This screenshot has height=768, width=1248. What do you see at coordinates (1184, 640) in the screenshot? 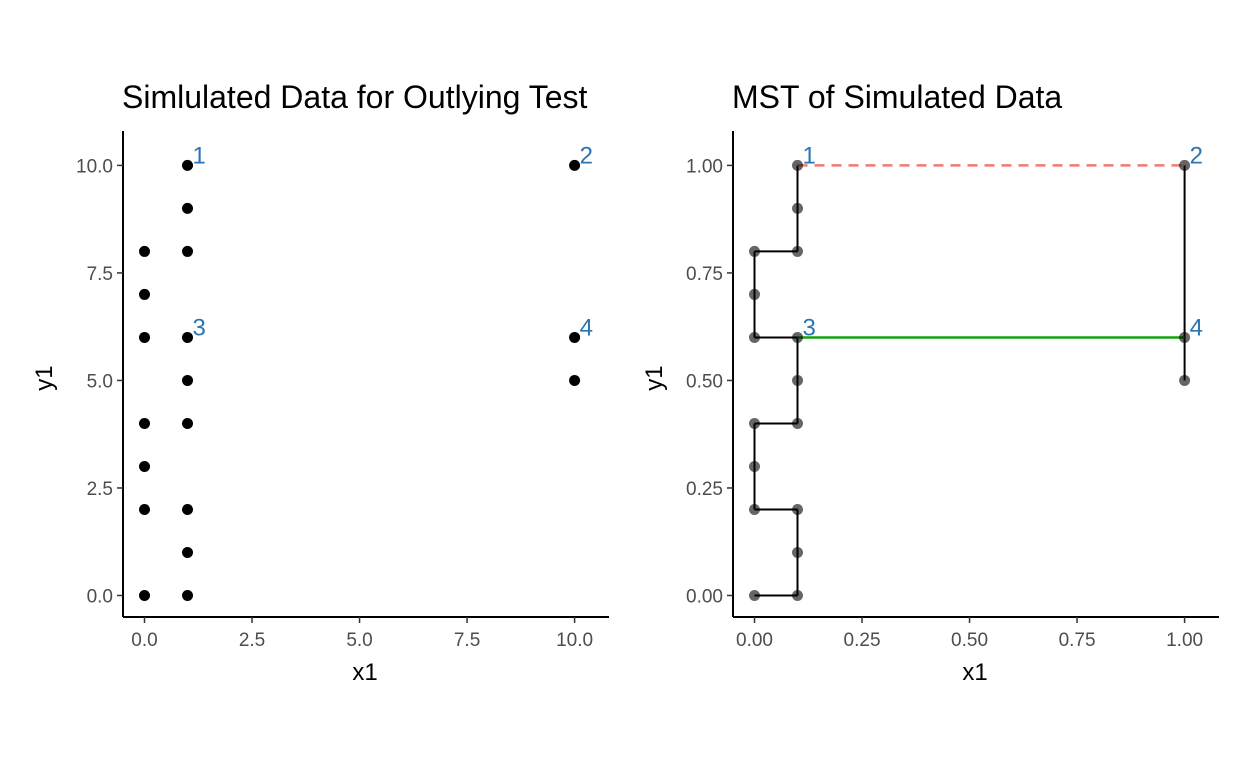
I see `x-tick-label: 1.00` at bounding box center [1184, 640].